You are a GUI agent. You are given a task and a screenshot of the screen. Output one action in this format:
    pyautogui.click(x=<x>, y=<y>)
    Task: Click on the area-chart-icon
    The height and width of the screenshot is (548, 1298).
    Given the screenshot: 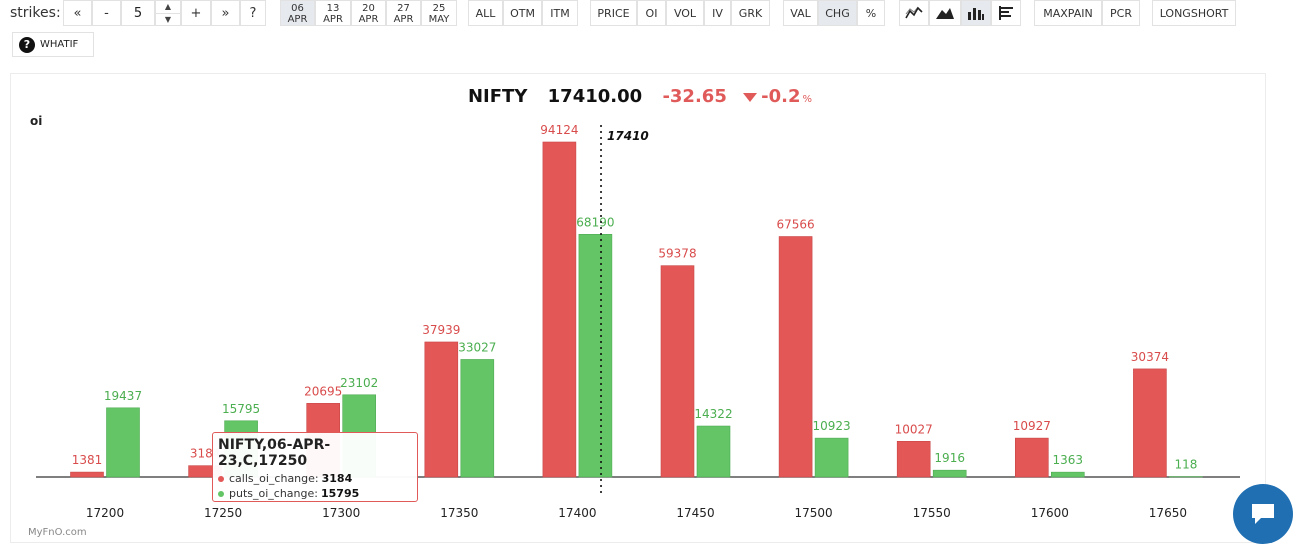 What is the action you would take?
    pyautogui.click(x=945, y=13)
    